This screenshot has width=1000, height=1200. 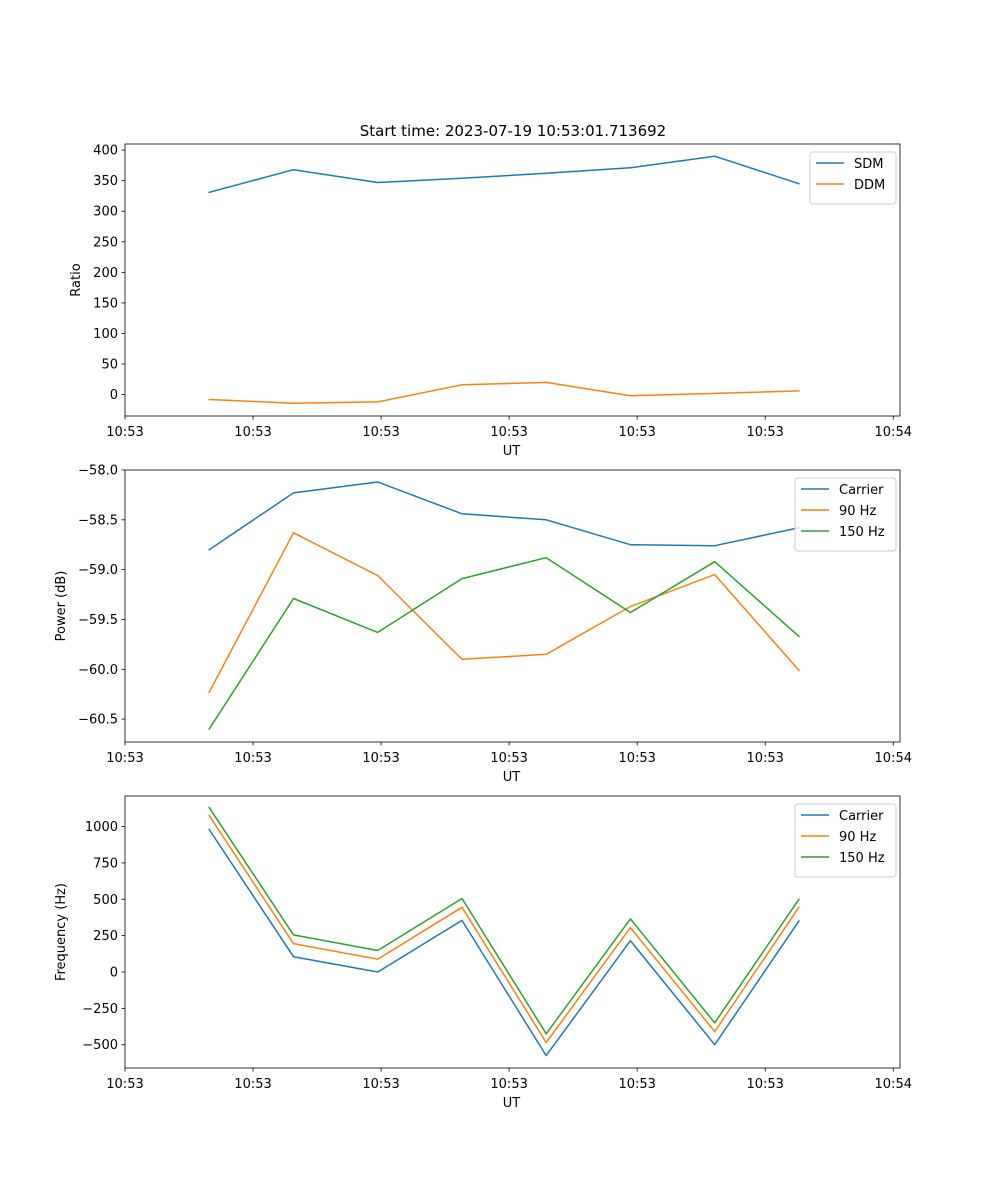 I want to click on ratio-y-axis-label: Ratio, so click(x=76, y=279).